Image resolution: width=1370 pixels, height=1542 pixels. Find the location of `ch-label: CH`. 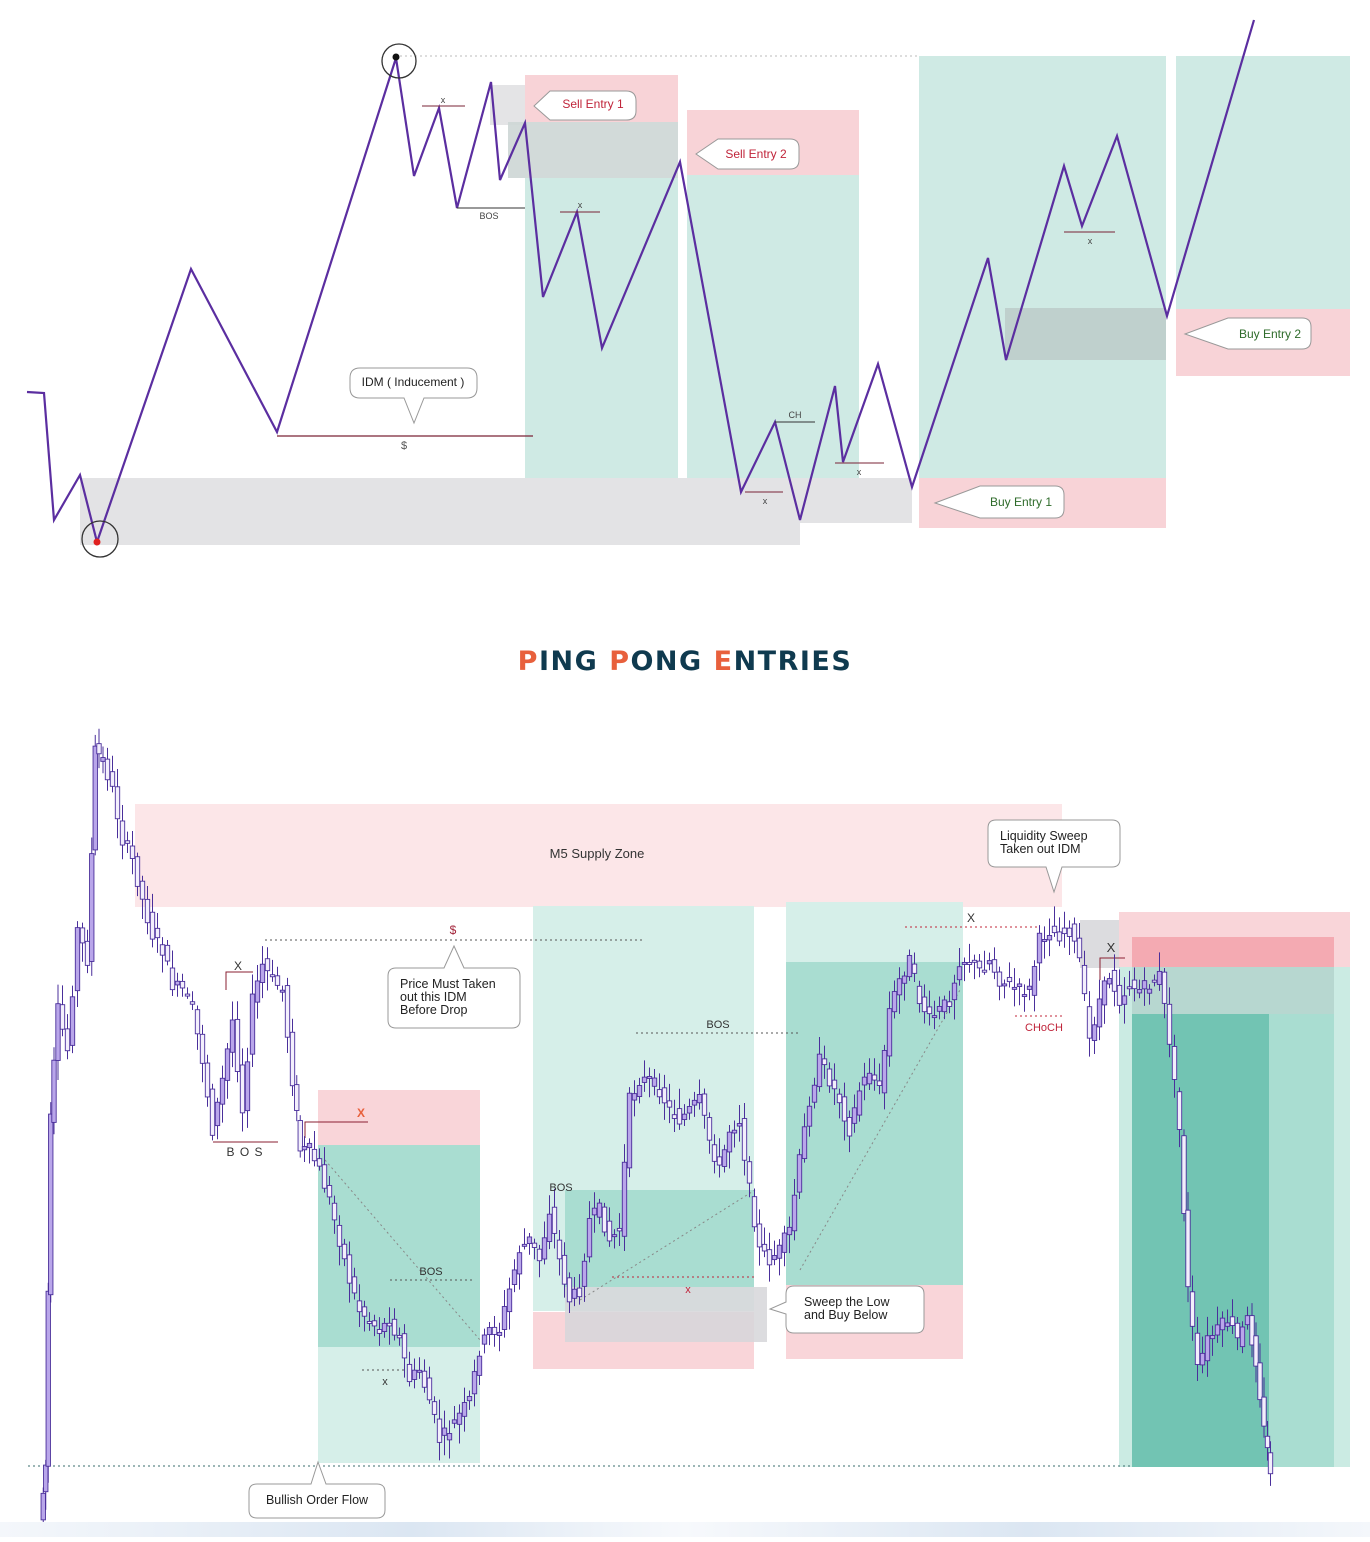

ch-label: CH is located at coordinates (795, 415).